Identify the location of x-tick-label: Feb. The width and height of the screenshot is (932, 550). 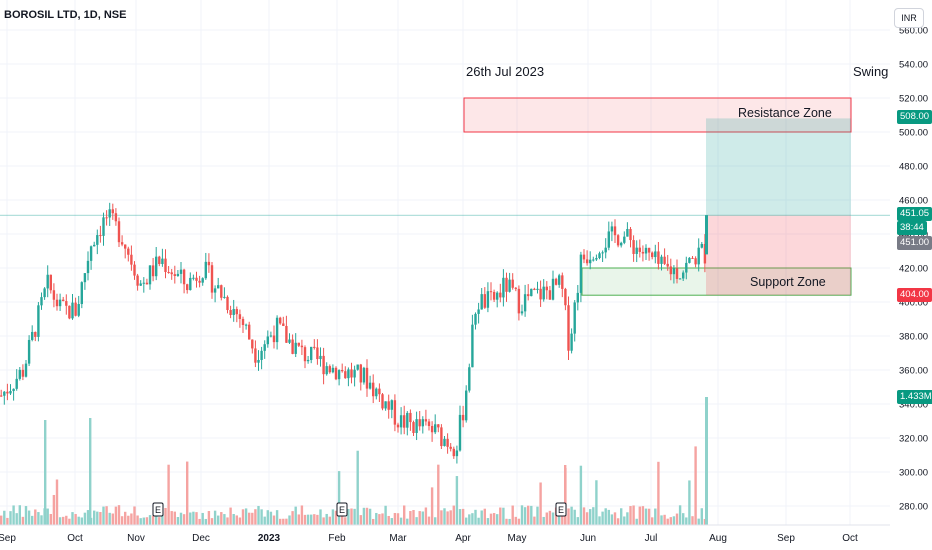
(337, 538).